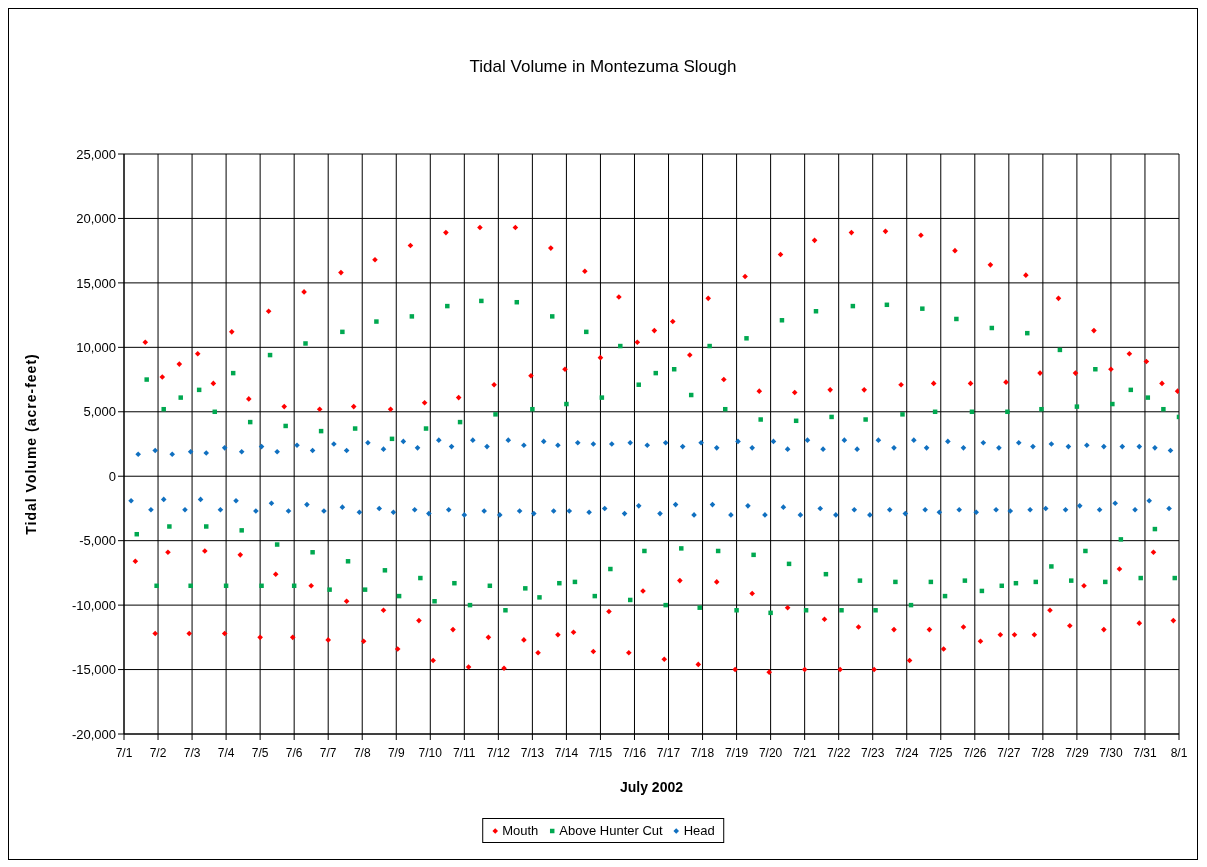  What do you see at coordinates (93, 605) in the screenshot?
I see `y-tick-label: -10,000` at bounding box center [93, 605].